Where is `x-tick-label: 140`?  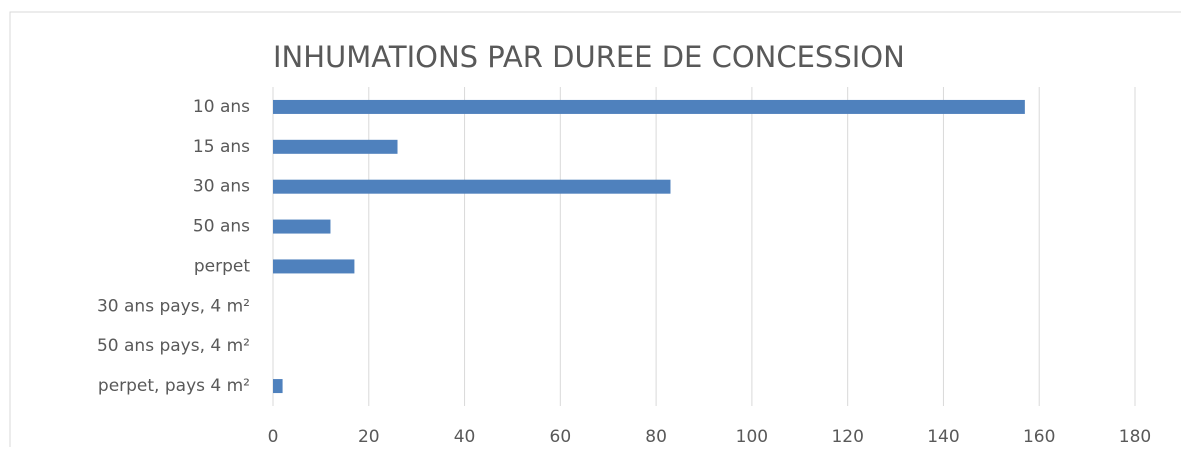 x-tick-label: 140 is located at coordinates (943, 437).